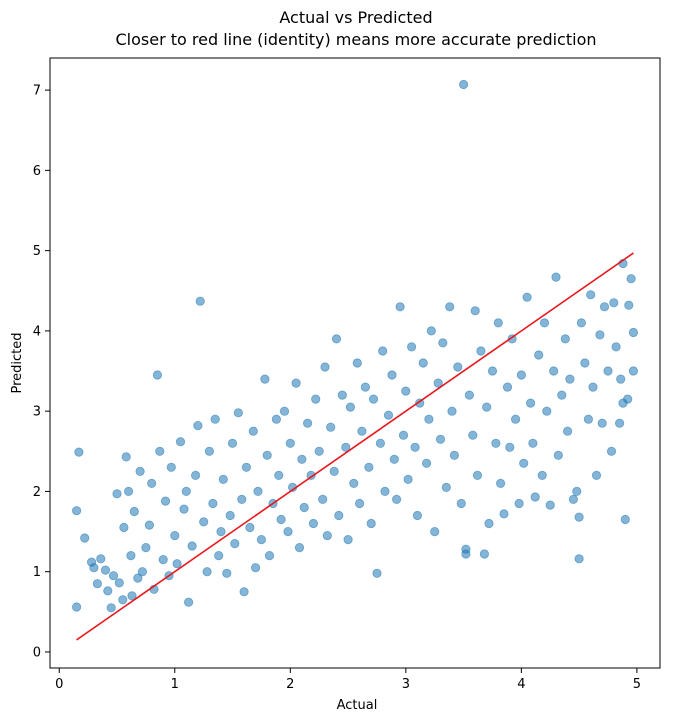 The height and width of the screenshot is (722, 678). What do you see at coordinates (290, 684) in the screenshot?
I see `x-tick-label: 2` at bounding box center [290, 684].